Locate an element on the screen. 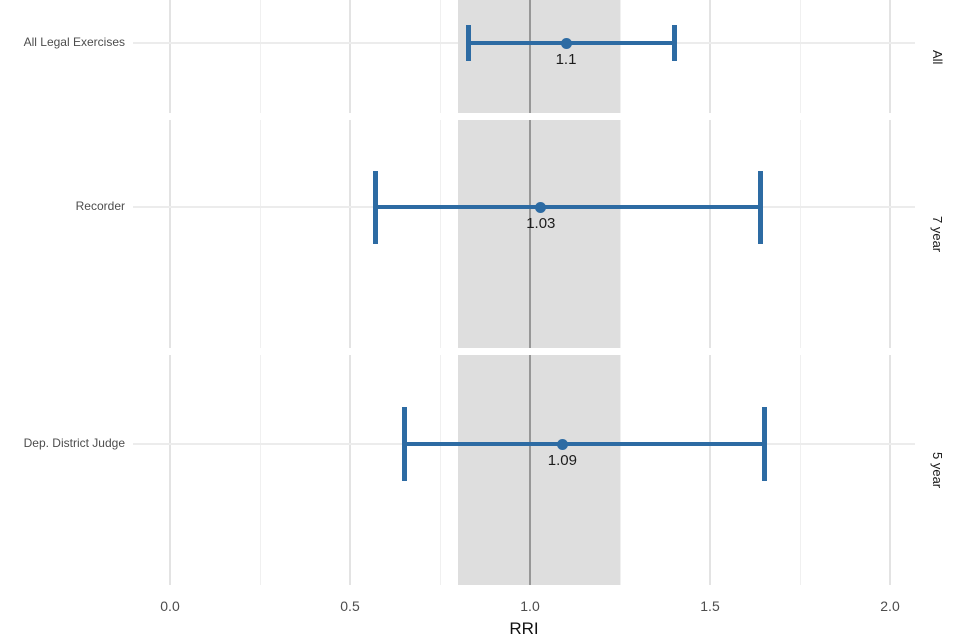  facet-strip-label: All is located at coordinates (937, 57).